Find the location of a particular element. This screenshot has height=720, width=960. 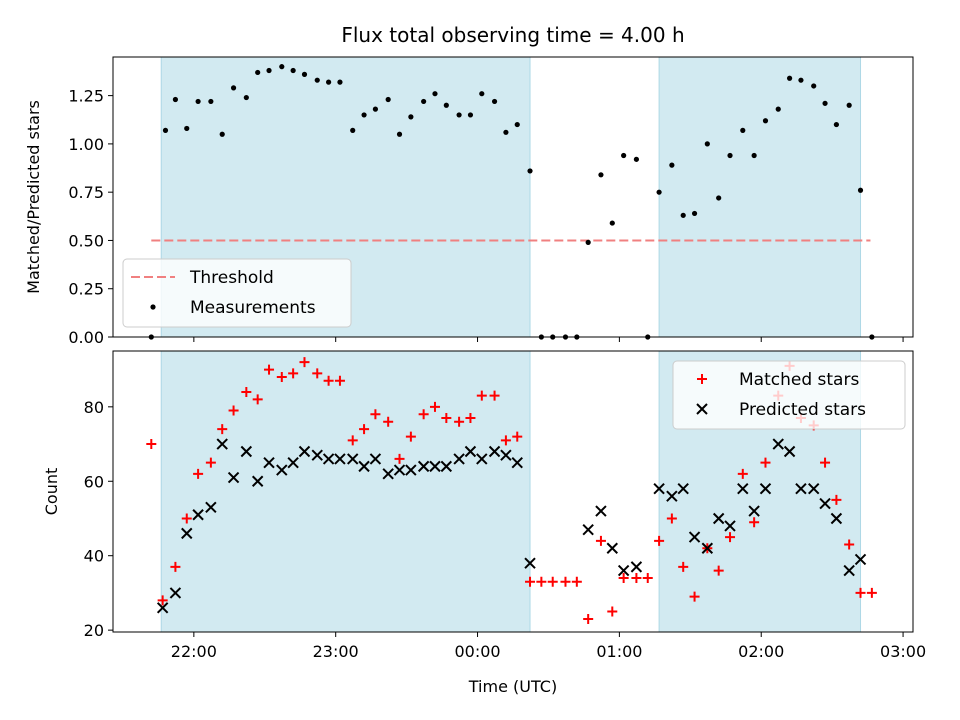

legend-matched-swatch is located at coordinates (702, 379).